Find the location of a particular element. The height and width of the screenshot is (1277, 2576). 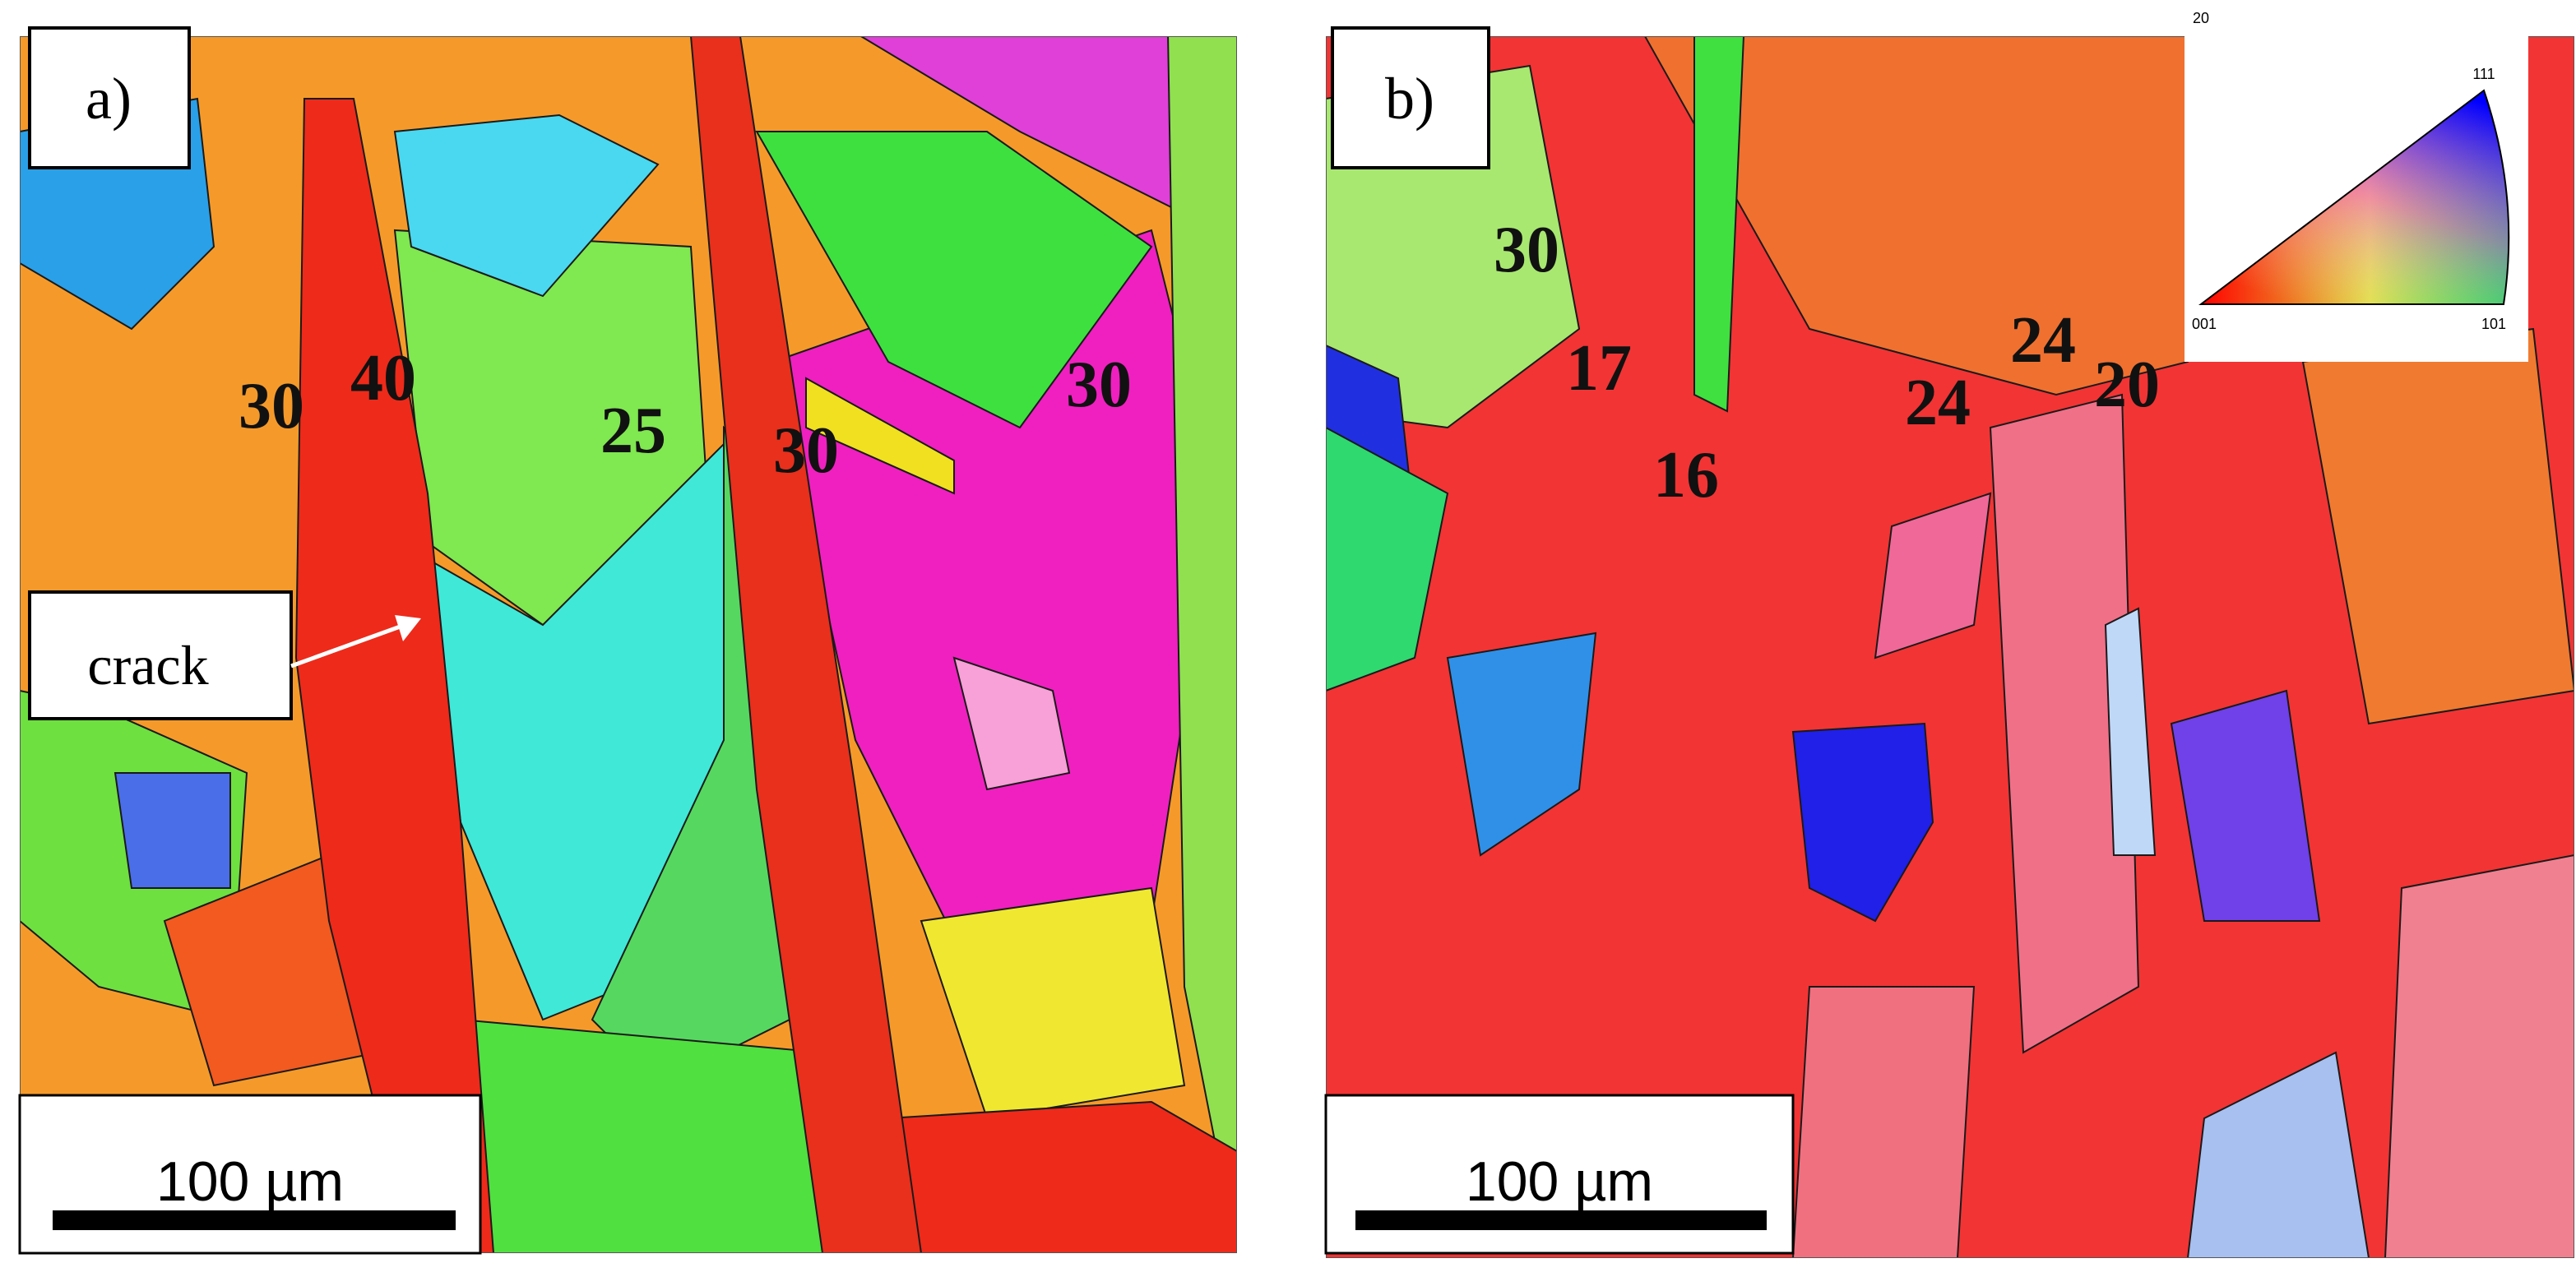

annotation: crack is located at coordinates (148, 665).